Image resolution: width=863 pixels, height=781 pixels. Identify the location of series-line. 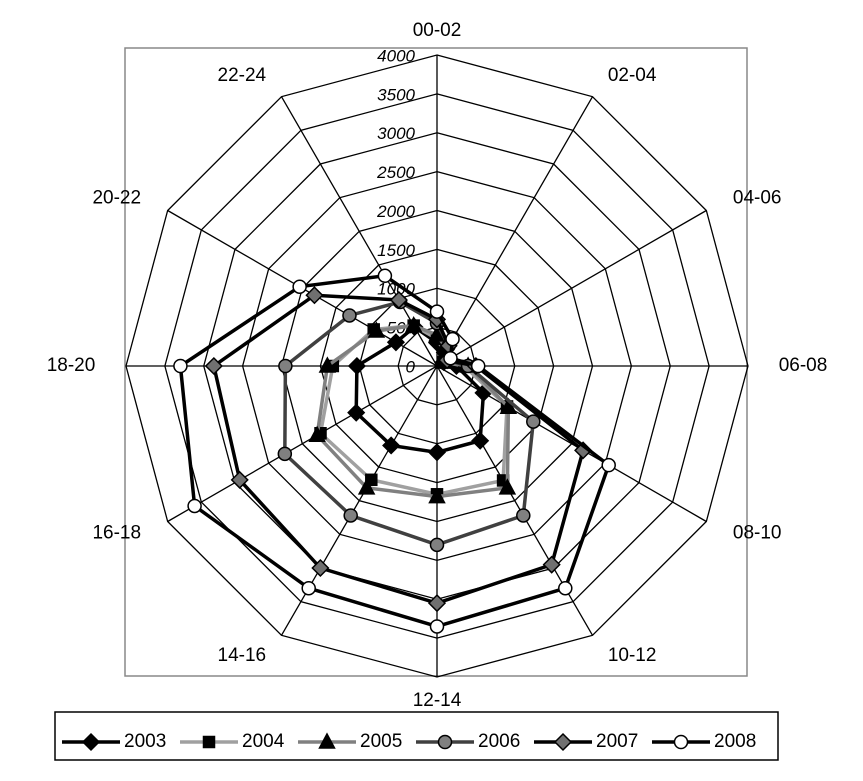
(420, 389).